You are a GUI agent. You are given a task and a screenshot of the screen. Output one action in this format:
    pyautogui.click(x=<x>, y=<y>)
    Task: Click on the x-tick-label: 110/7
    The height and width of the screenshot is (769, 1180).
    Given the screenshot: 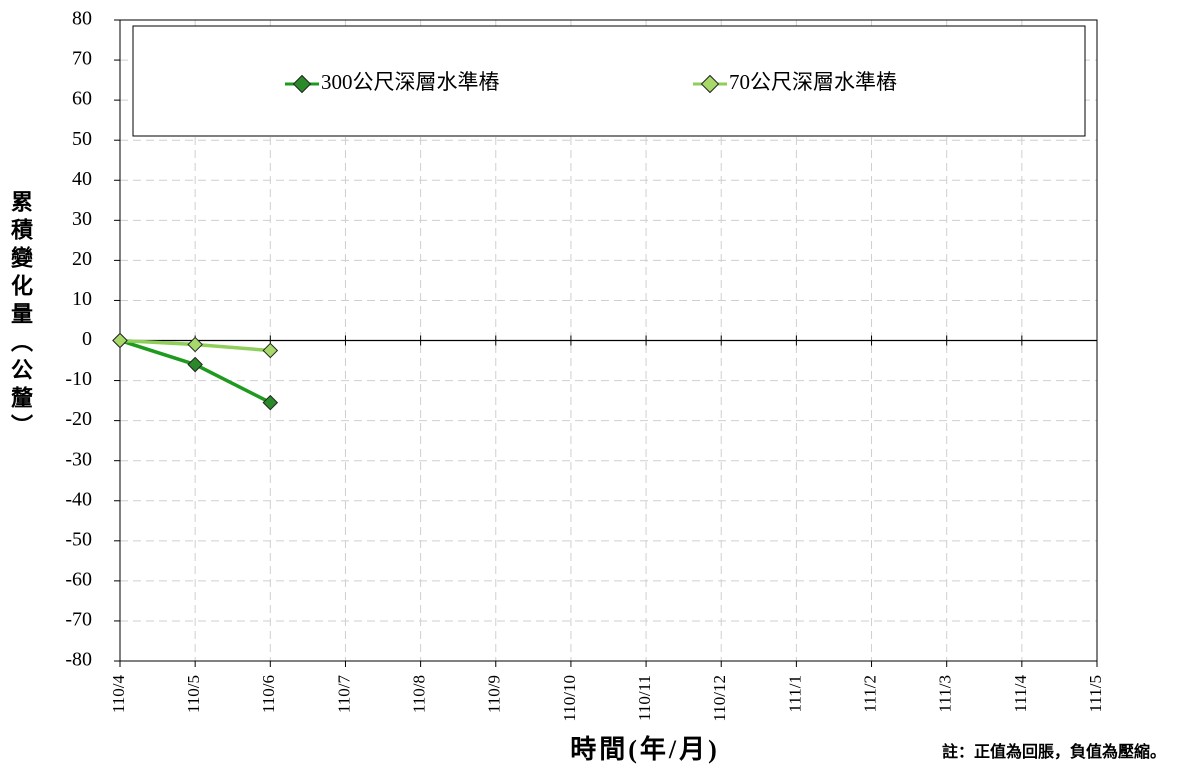 What is the action you would take?
    pyautogui.click(x=343, y=694)
    